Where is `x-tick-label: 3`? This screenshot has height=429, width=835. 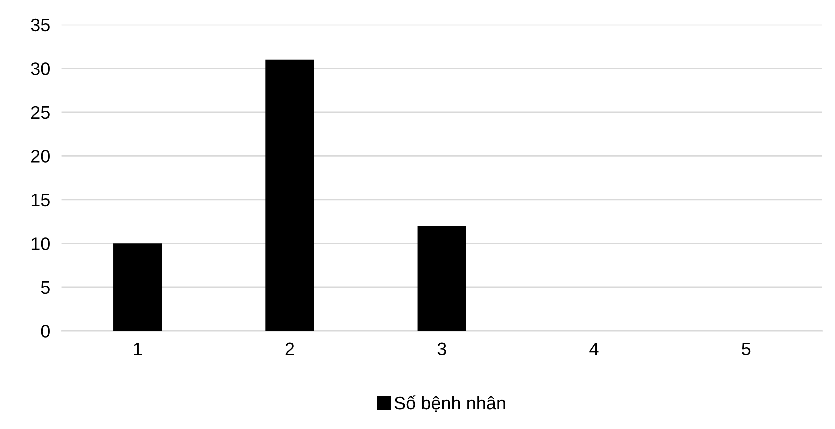
x-tick-label: 3 is located at coordinates (442, 349).